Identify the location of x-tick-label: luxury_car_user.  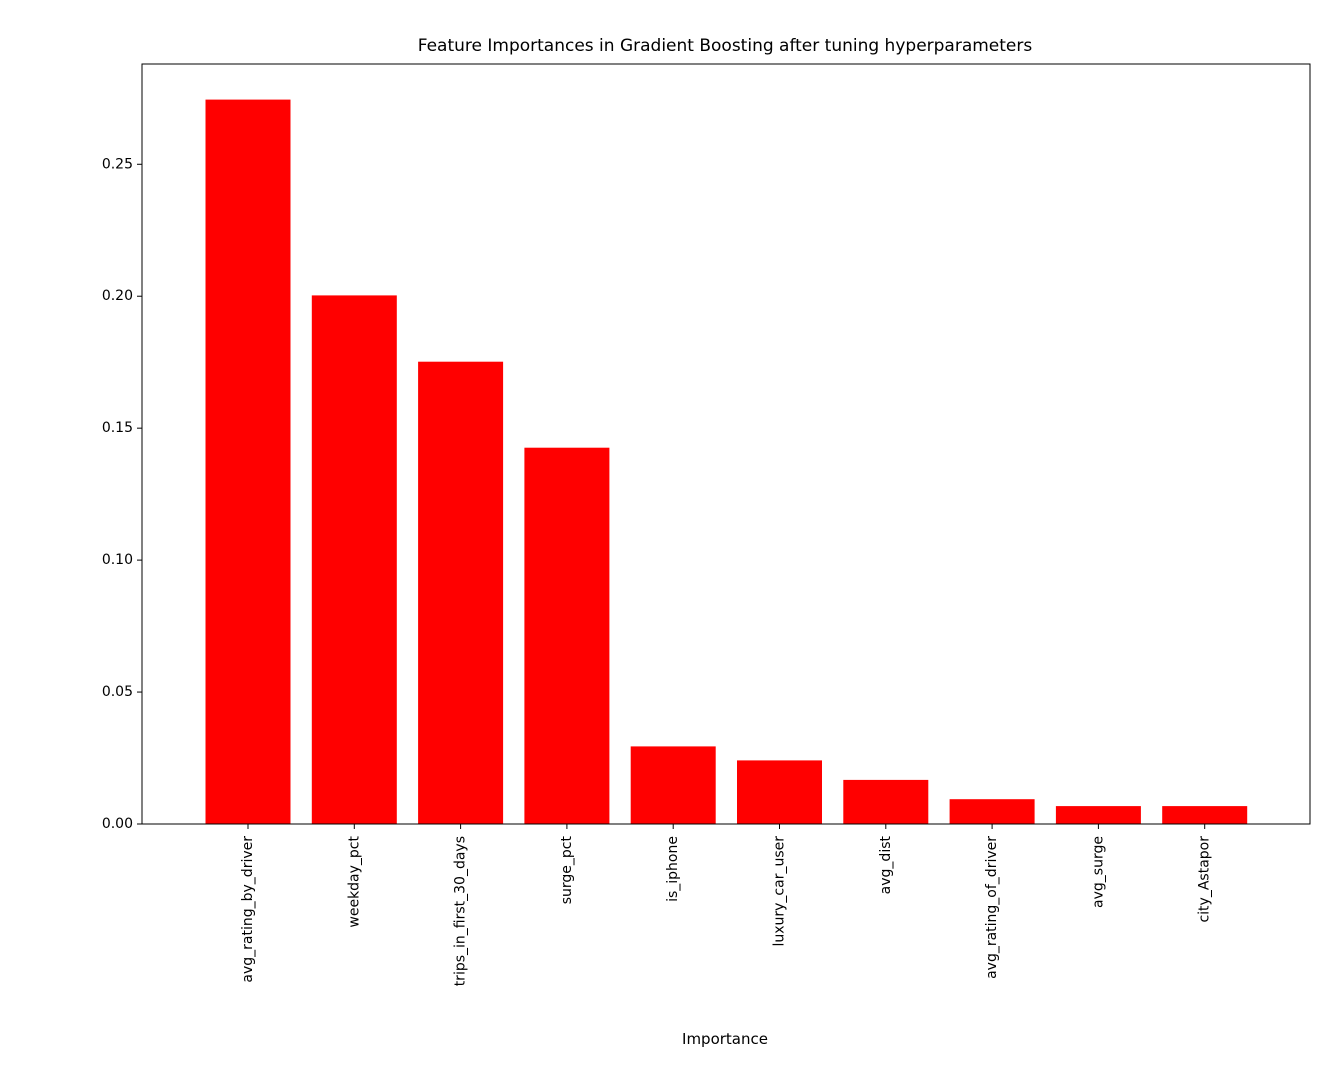
(780, 891).